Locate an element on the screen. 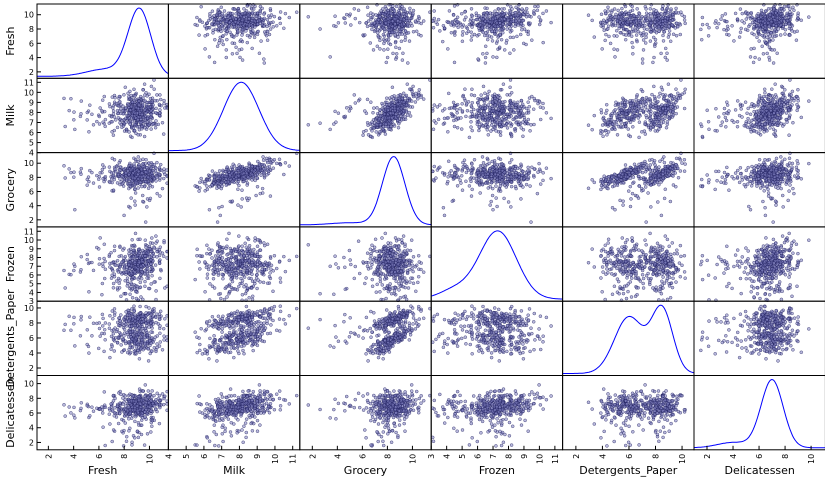 The image size is (825, 490). cell-Milk-vs-Delicatessen is located at coordinates (759, 115).